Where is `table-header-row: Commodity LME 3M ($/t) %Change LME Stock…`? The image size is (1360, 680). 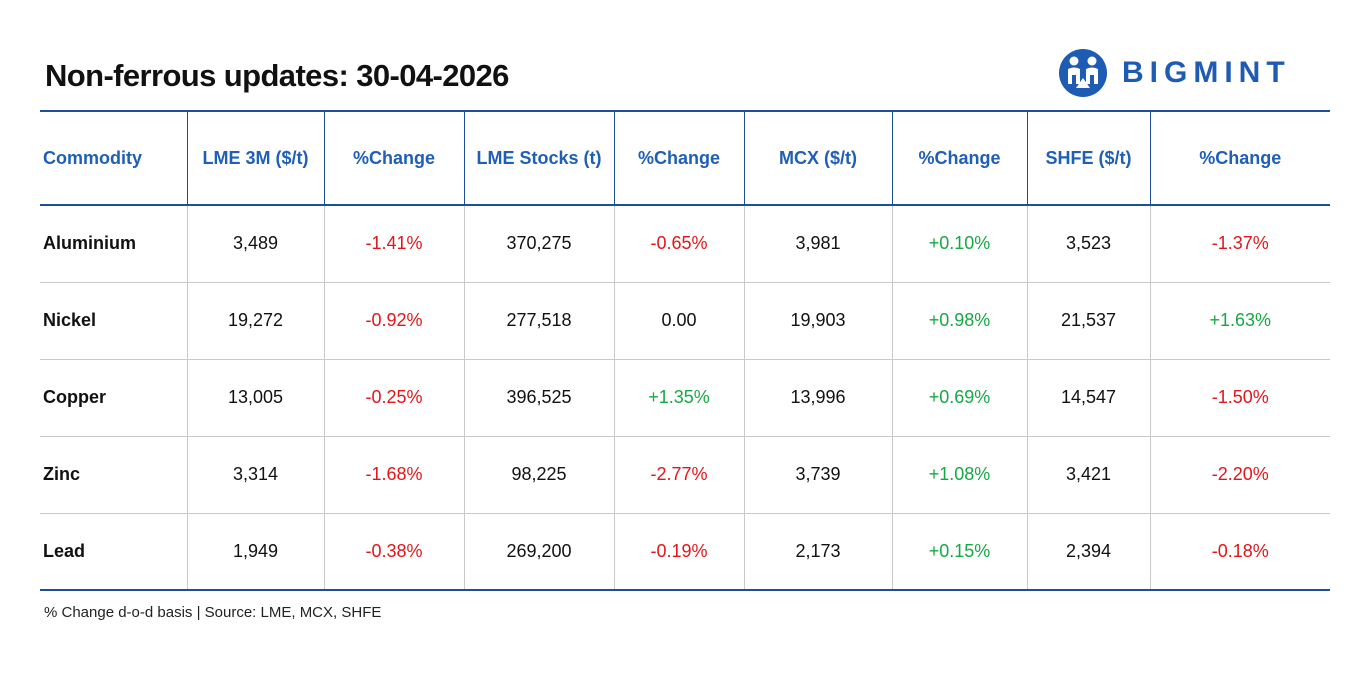 table-header-row: Commodity LME 3M ($/t) %Change LME Stock… is located at coordinates (685, 158).